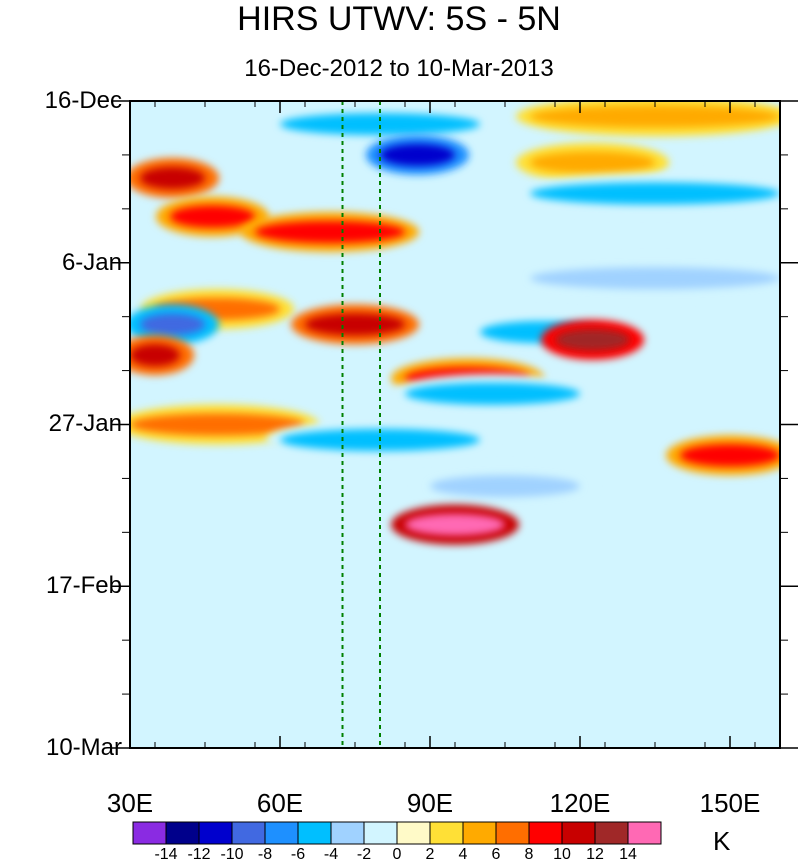 Image resolution: width=798 pixels, height=864 pixels. What do you see at coordinates (166, 854) in the screenshot?
I see `colorbar-label-0: -14` at bounding box center [166, 854].